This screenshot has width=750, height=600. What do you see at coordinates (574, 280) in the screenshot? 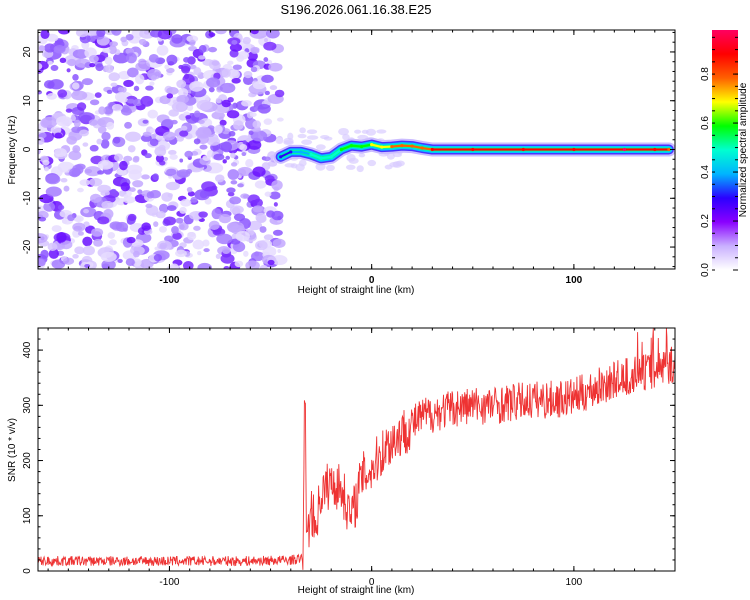
I see `x-tick-label: 100` at bounding box center [574, 280].